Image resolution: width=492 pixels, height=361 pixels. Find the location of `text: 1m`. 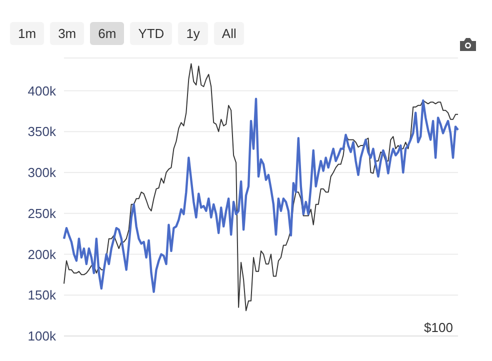

text: 1m is located at coordinates (27, 33).